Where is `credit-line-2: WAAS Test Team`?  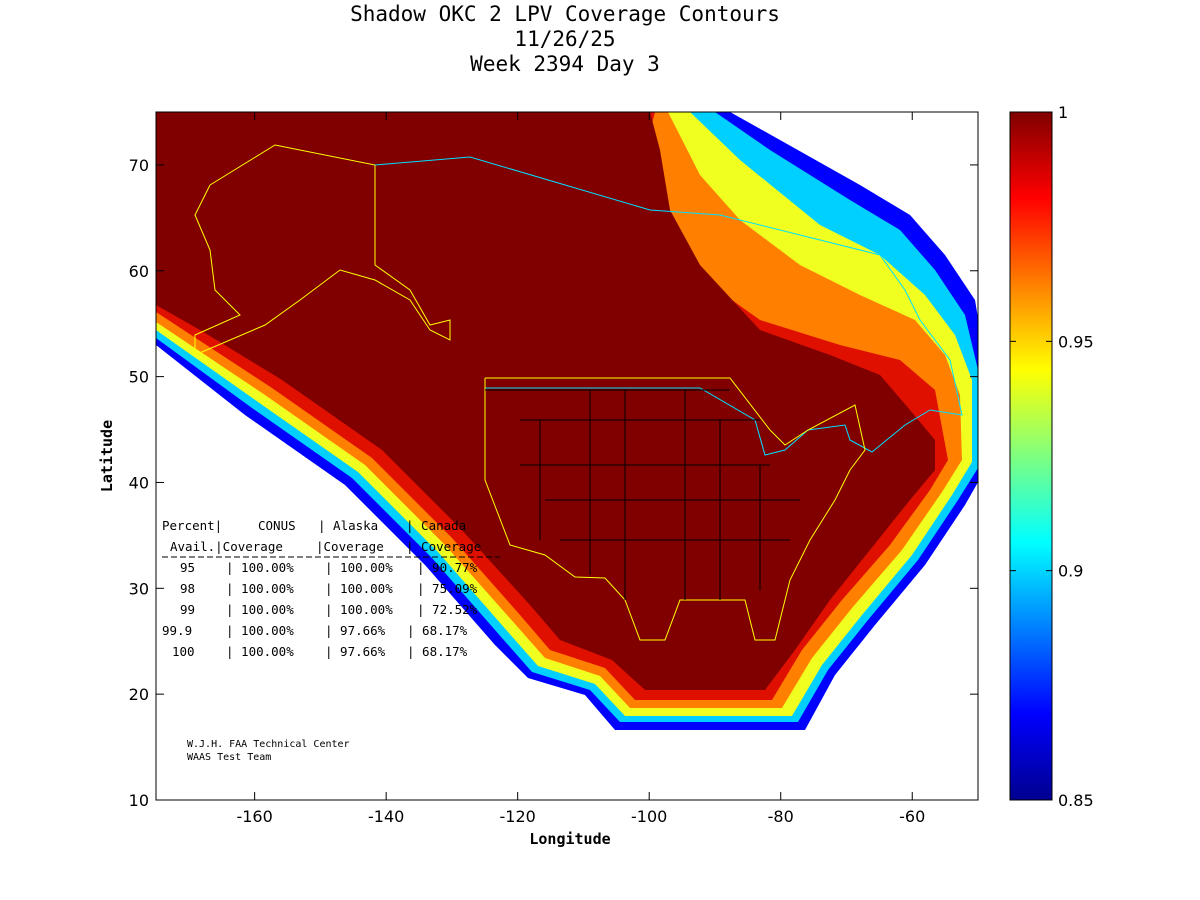 credit-line-2: WAAS Test Team is located at coordinates (229, 757).